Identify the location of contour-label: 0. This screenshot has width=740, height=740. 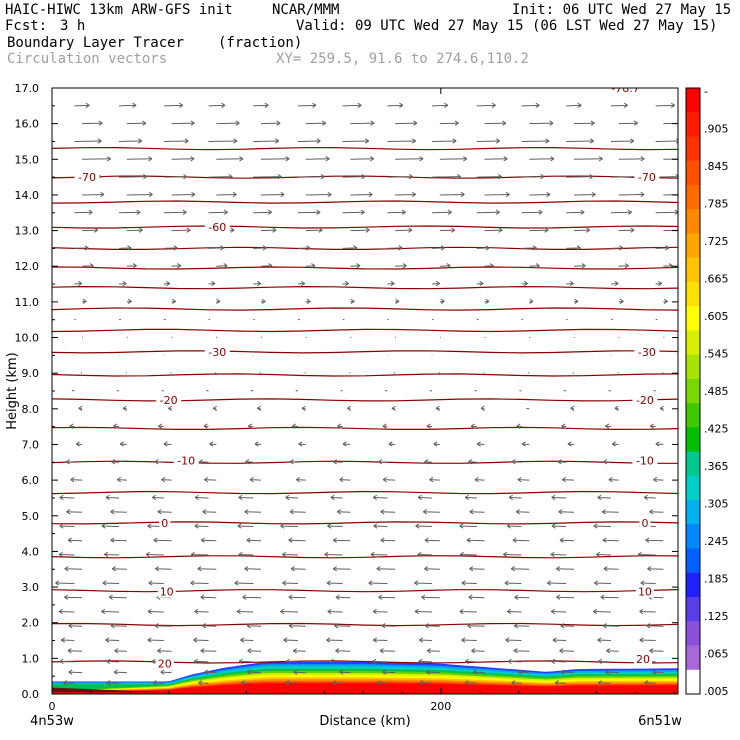
(644, 523).